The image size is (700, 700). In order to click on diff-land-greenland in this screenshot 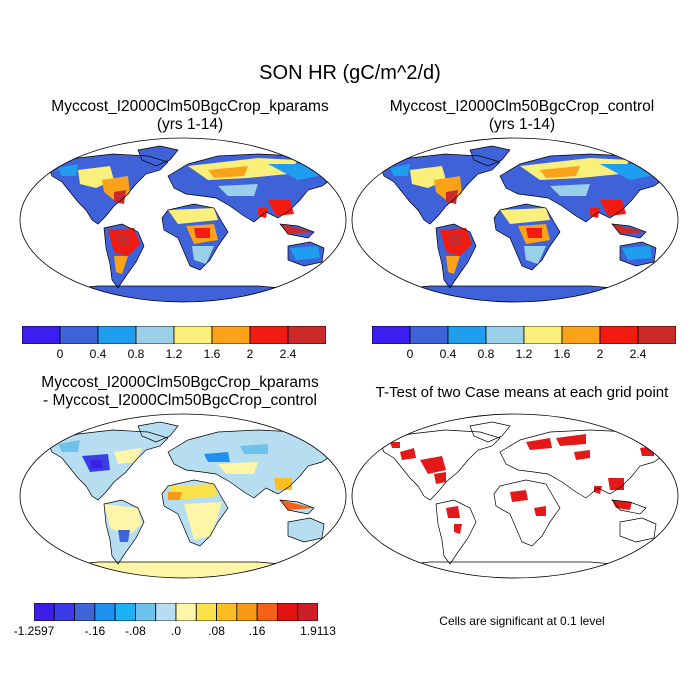, I will do `click(158, 432)`.